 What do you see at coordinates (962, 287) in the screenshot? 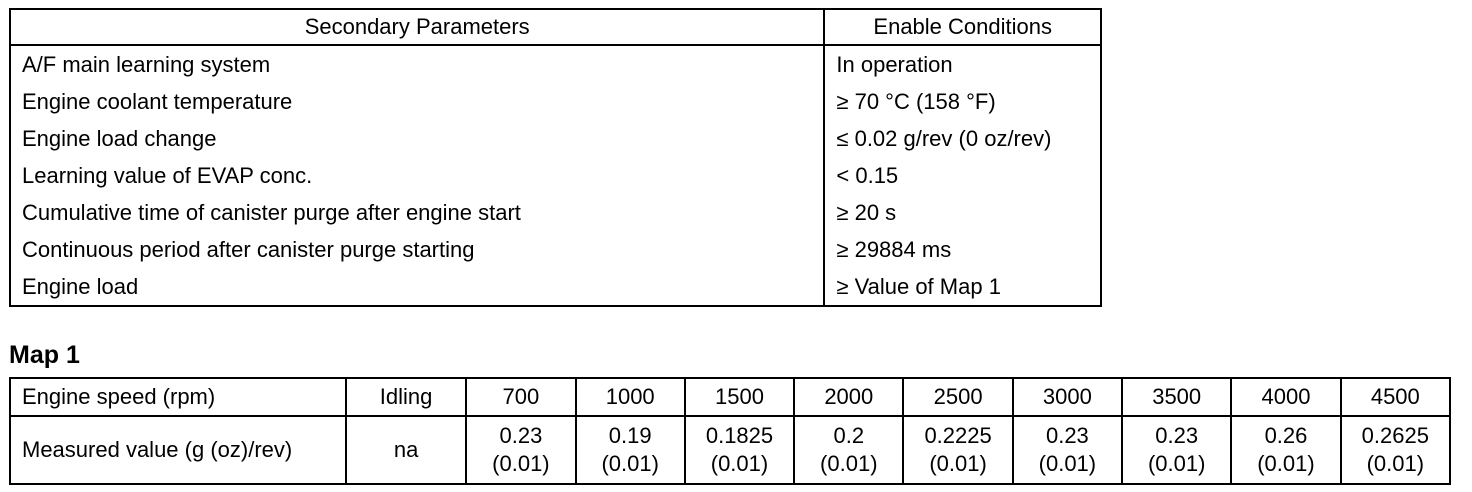
I see `condition-cell: ≥ Value of Map 1` at bounding box center [962, 287].